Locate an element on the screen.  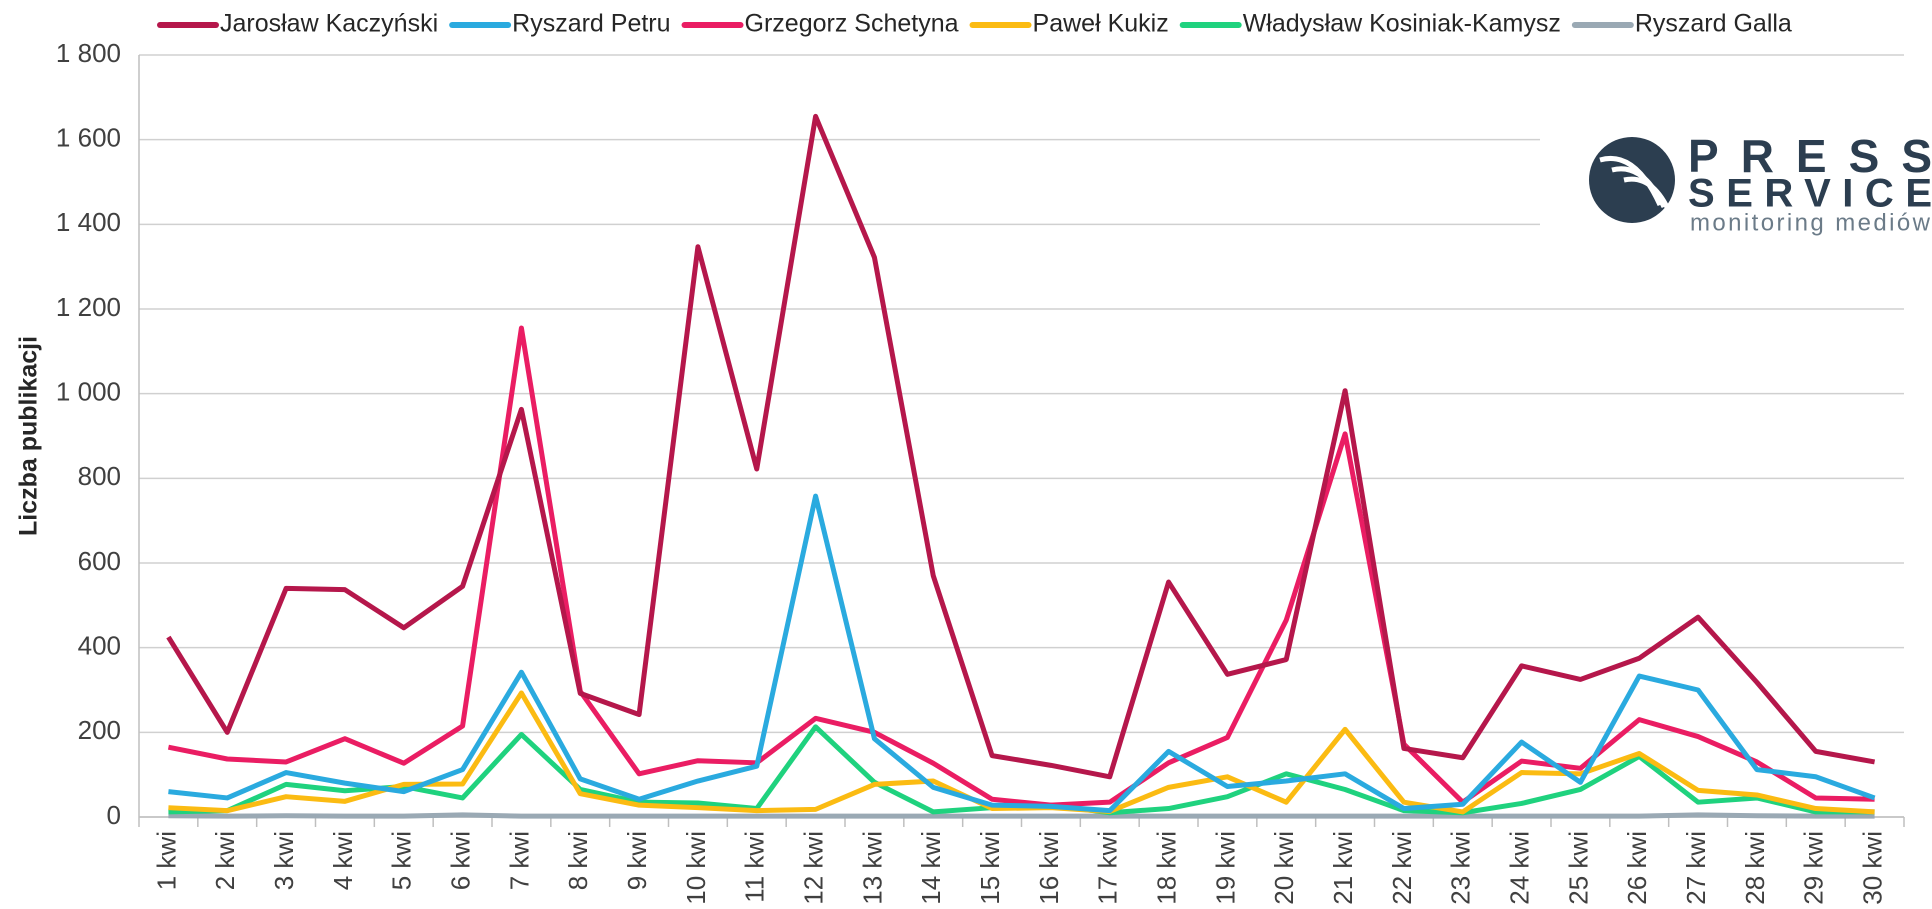
x-tick-label: 24 kwi is located at coordinates (1519, 868).